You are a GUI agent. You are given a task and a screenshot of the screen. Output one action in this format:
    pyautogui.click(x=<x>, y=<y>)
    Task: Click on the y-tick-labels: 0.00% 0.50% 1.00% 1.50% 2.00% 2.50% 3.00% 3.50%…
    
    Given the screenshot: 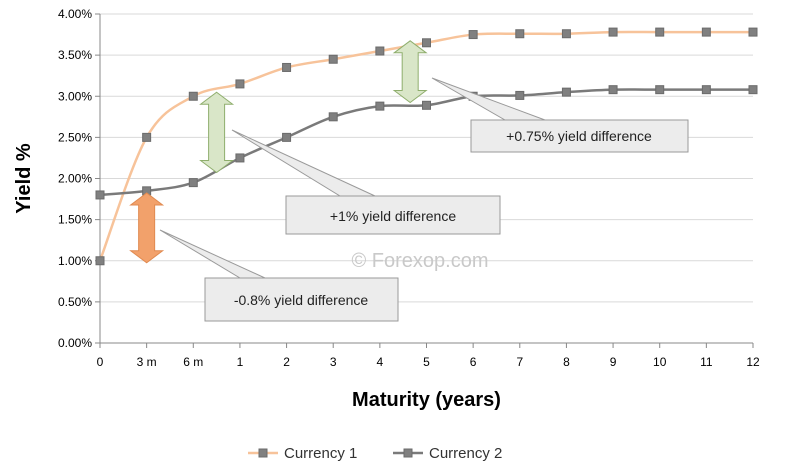 What is the action you would take?
    pyautogui.click(x=75, y=178)
    